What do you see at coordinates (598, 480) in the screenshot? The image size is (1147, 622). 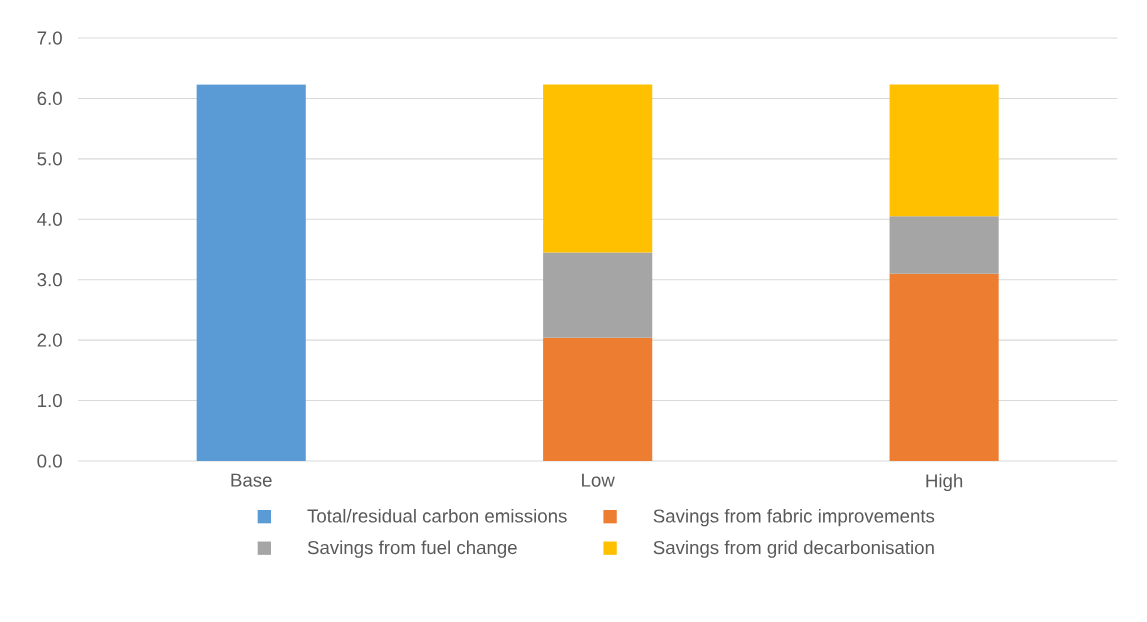 I see `x-tick-label: Low` at bounding box center [598, 480].